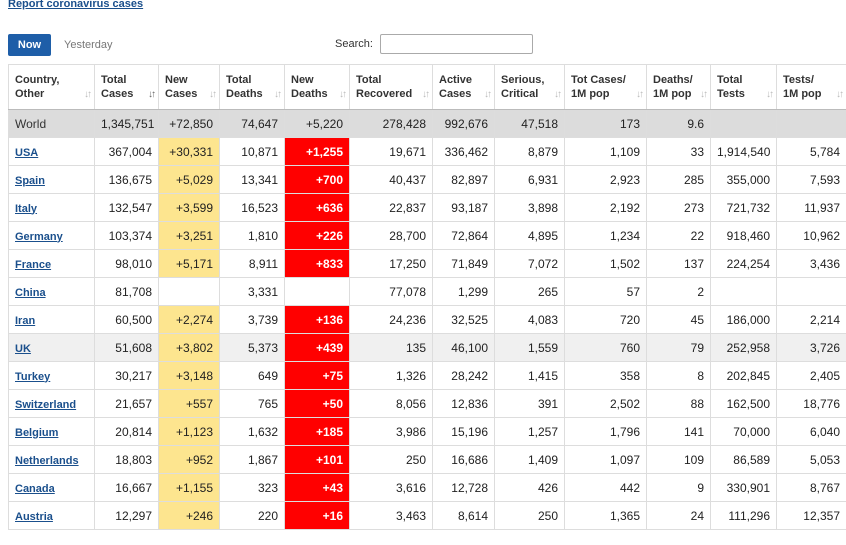 This screenshot has height=545, width=846. Describe the element at coordinates (743, 487) in the screenshot. I see `cell-total-tests: 330,901` at that location.